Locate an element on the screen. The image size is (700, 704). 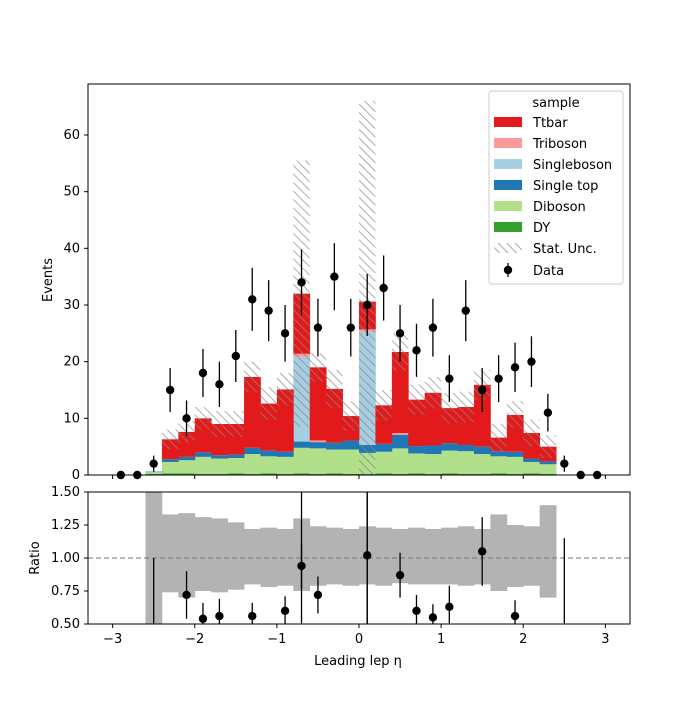
x-tick-label: −3 is located at coordinates (112, 639).